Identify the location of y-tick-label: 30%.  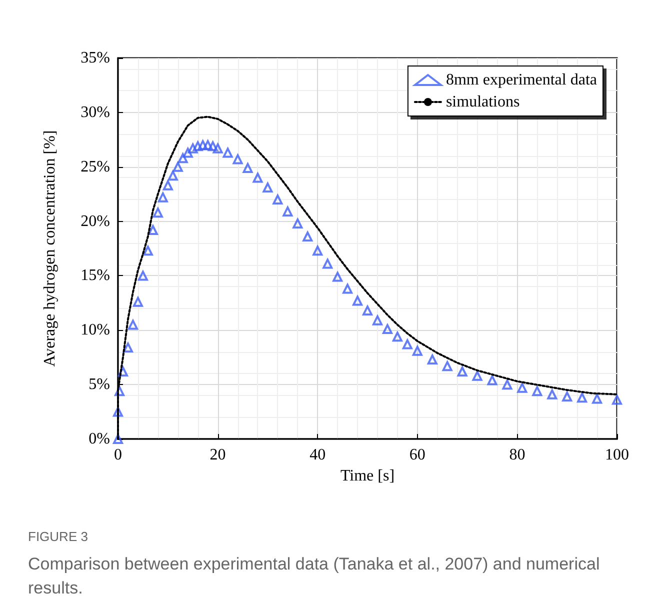
(95, 112).